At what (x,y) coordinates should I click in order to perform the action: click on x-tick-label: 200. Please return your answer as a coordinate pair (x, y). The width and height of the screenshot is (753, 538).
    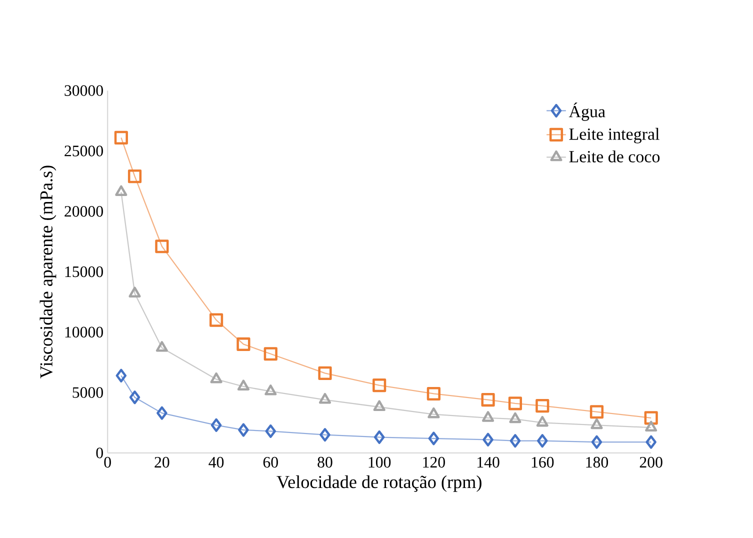
    Looking at the image, I should click on (651, 462).